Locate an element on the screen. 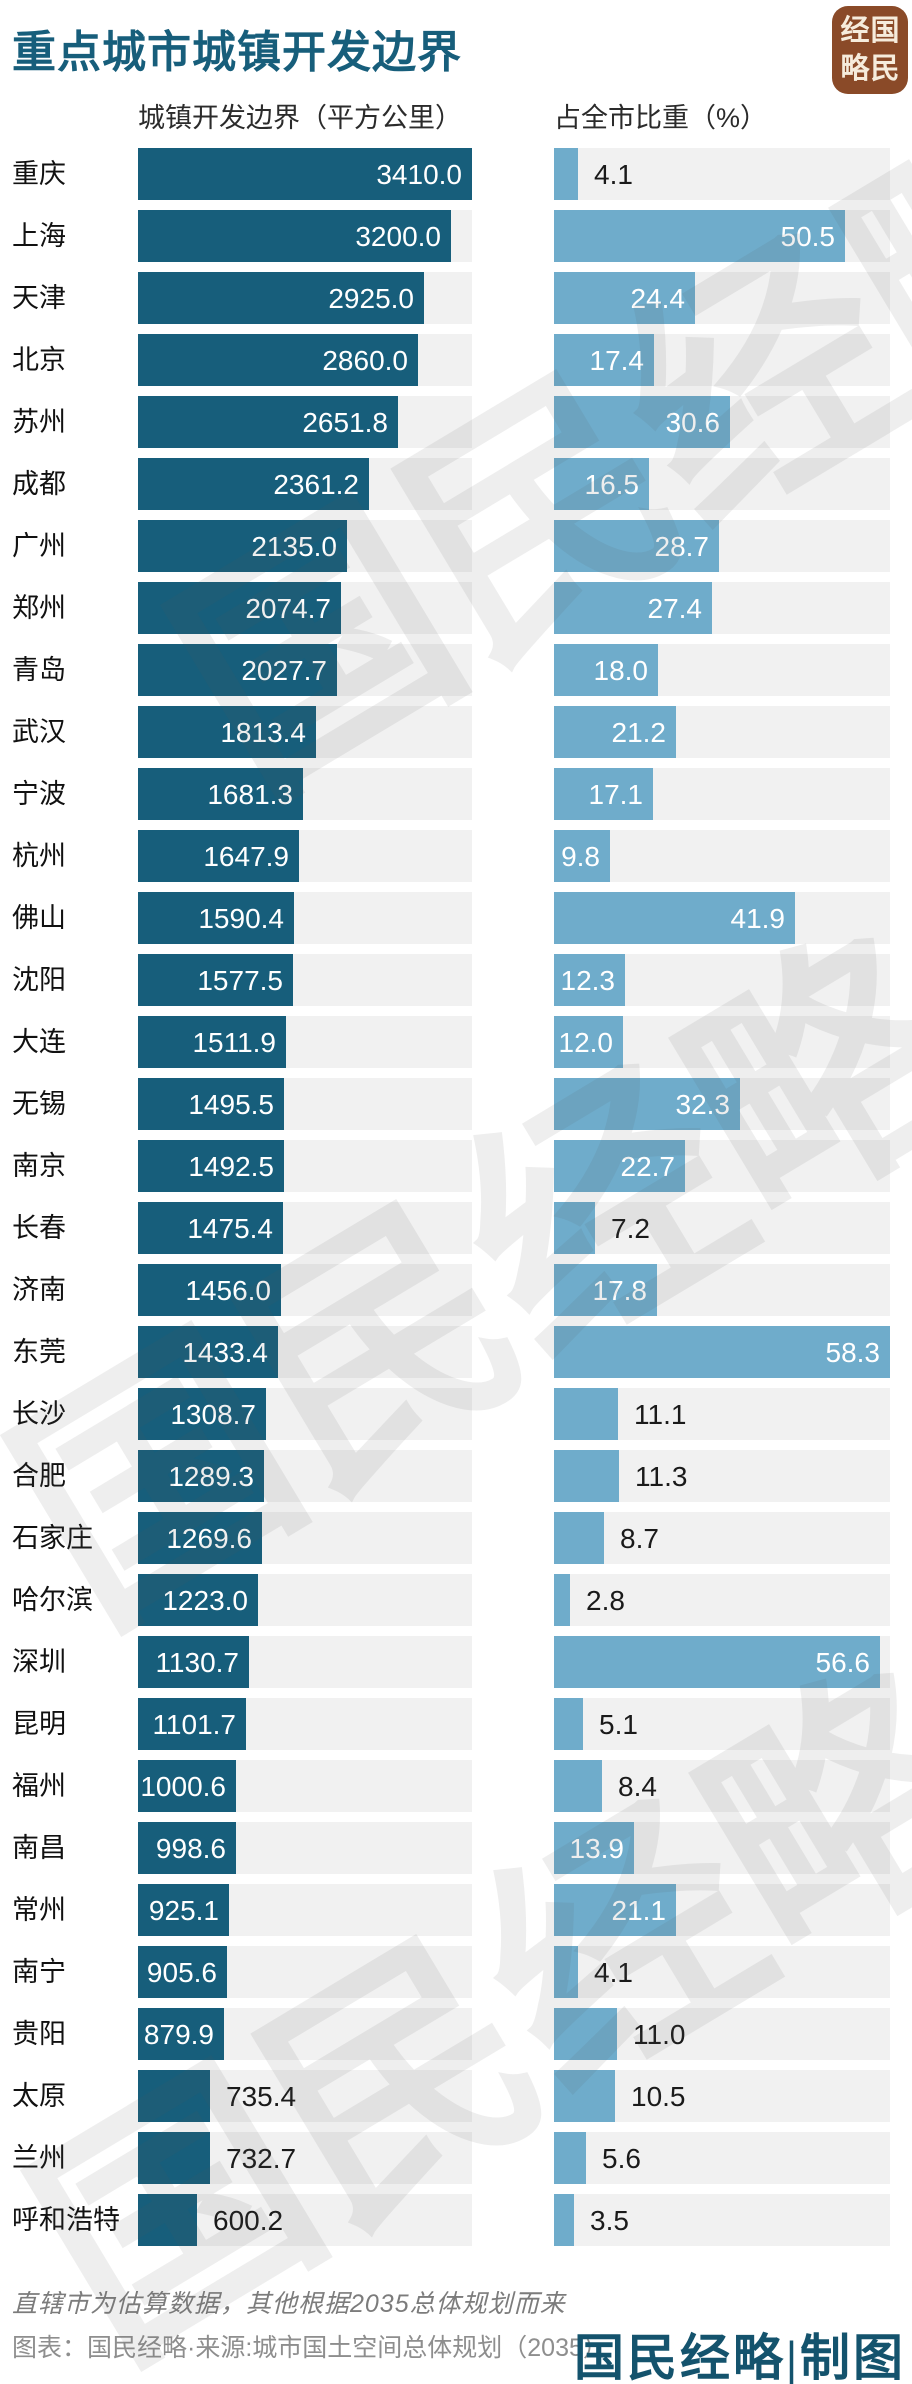 This screenshot has height=2384, width=912. area-bar: 1590.4 is located at coordinates (216, 918).